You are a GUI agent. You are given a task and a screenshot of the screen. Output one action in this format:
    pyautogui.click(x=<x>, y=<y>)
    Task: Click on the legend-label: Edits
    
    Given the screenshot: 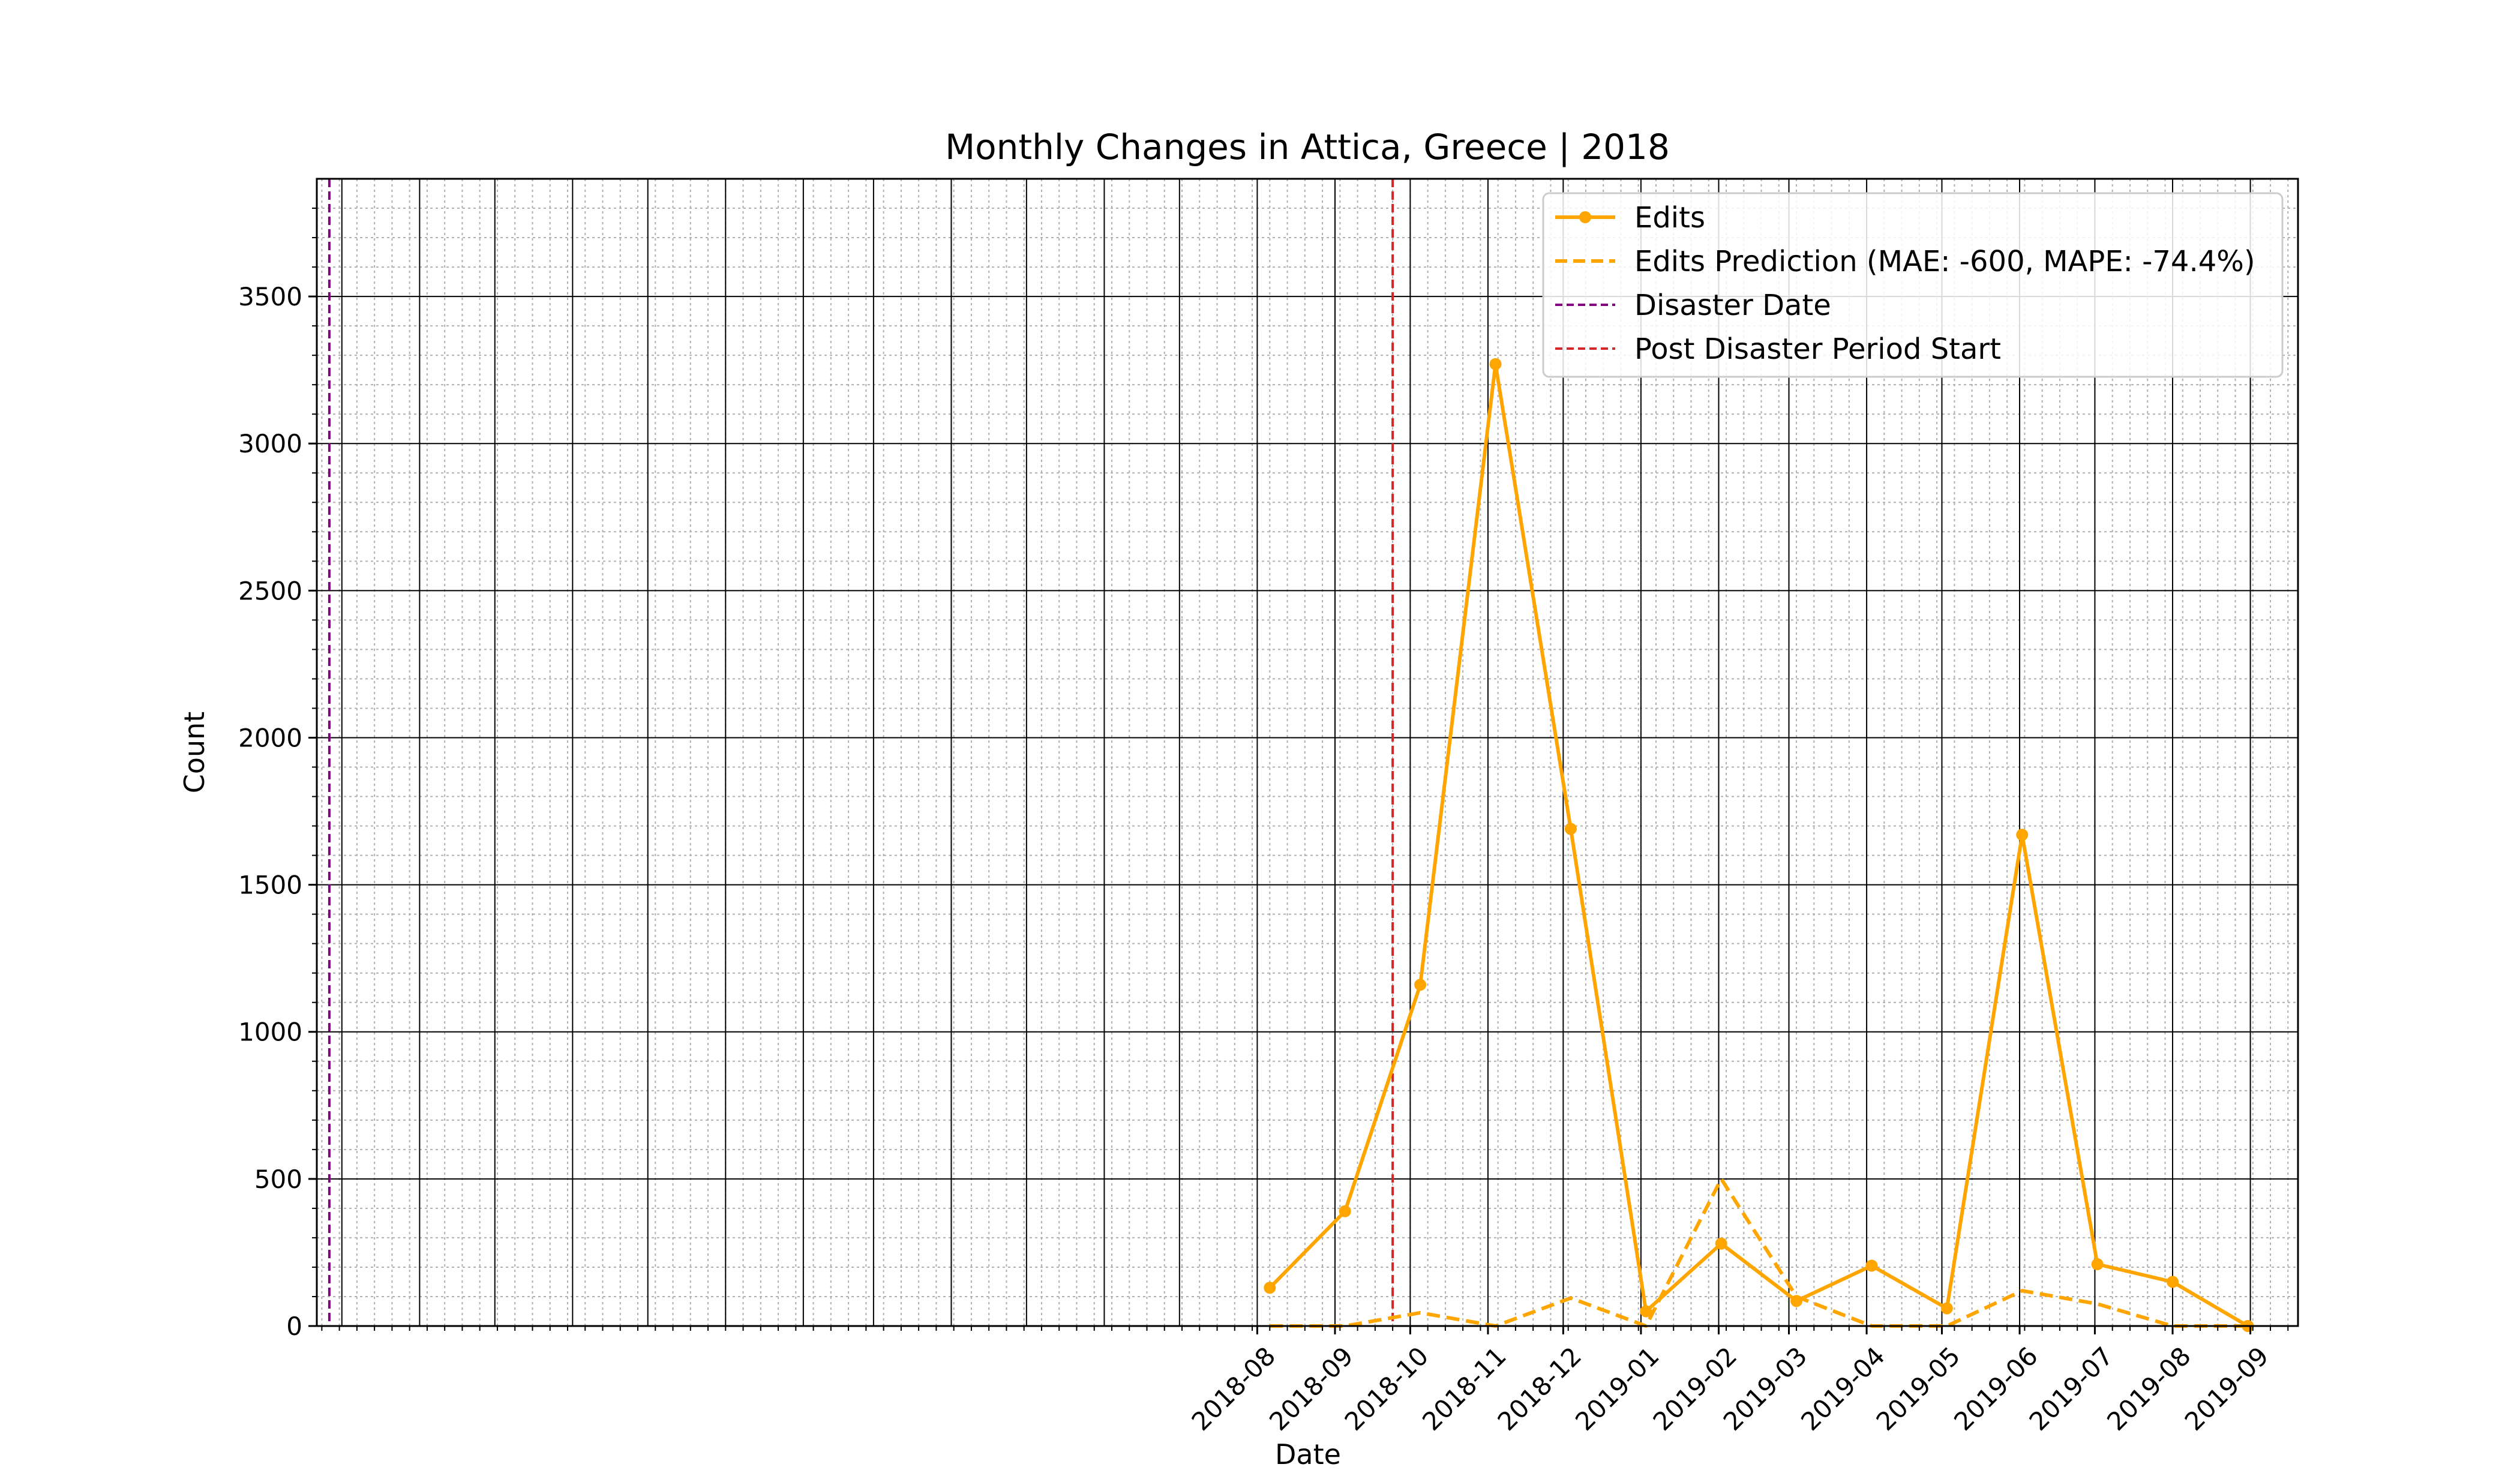 What is the action you would take?
    pyautogui.click(x=1669, y=218)
    